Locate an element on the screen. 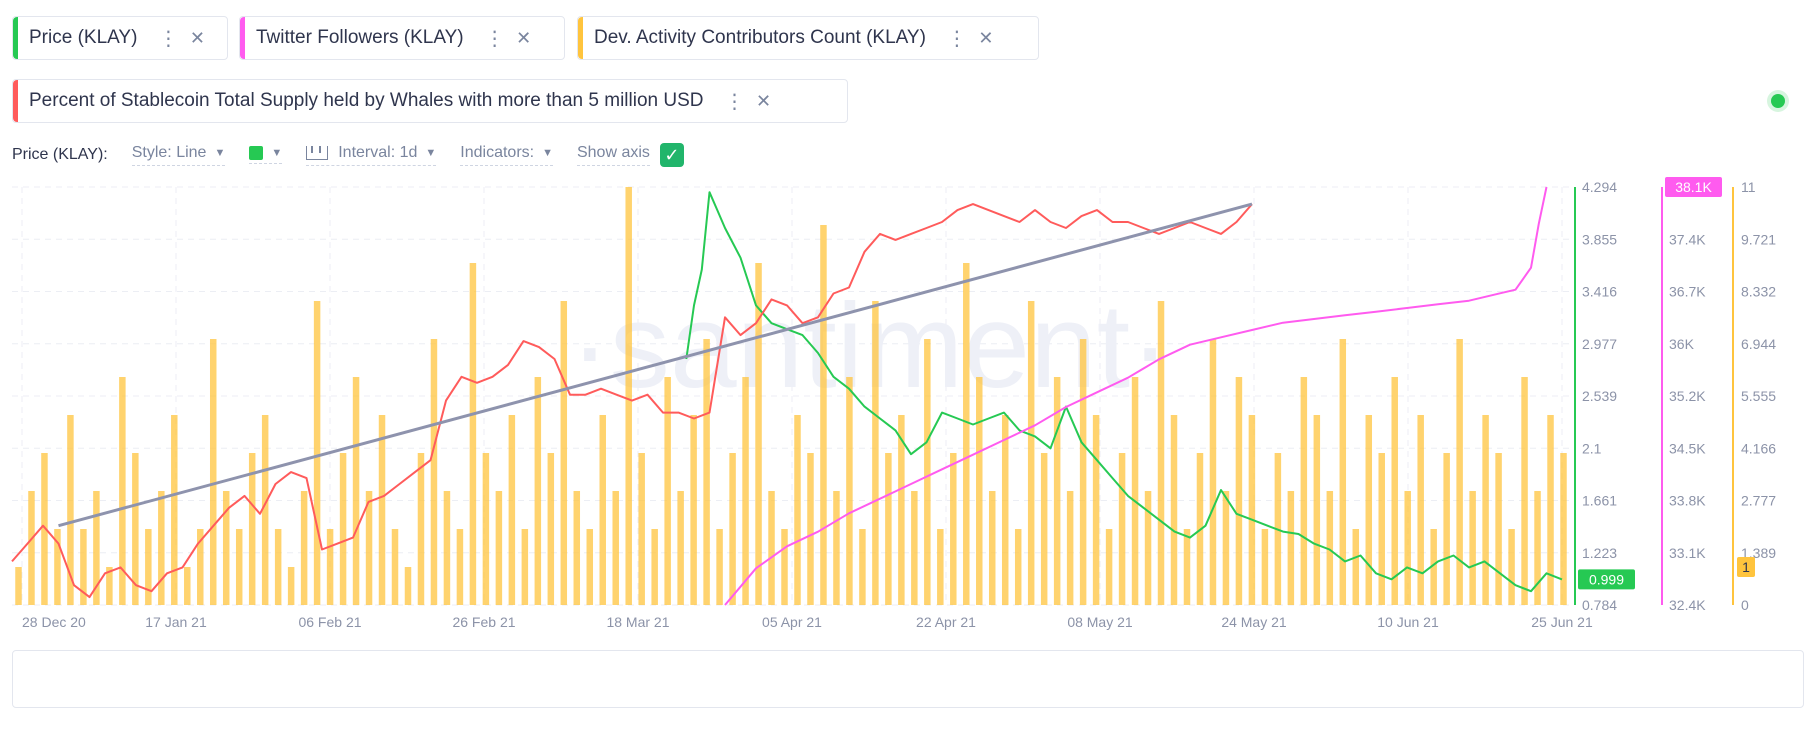 Image resolution: width=1816 pixels, height=729 pixels. show-axis-checkbox: ✓ is located at coordinates (671, 155).